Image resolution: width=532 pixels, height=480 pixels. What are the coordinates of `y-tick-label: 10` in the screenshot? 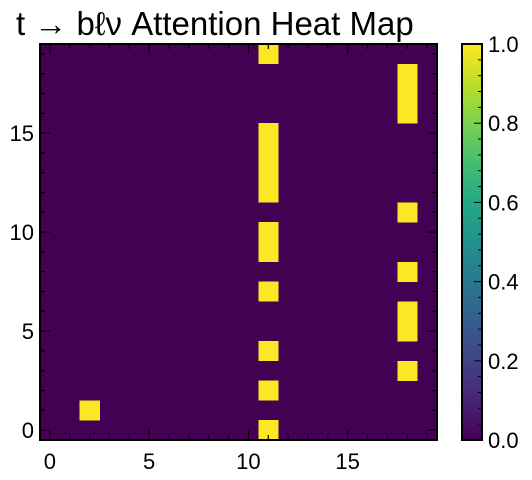 It's located at (22, 232).